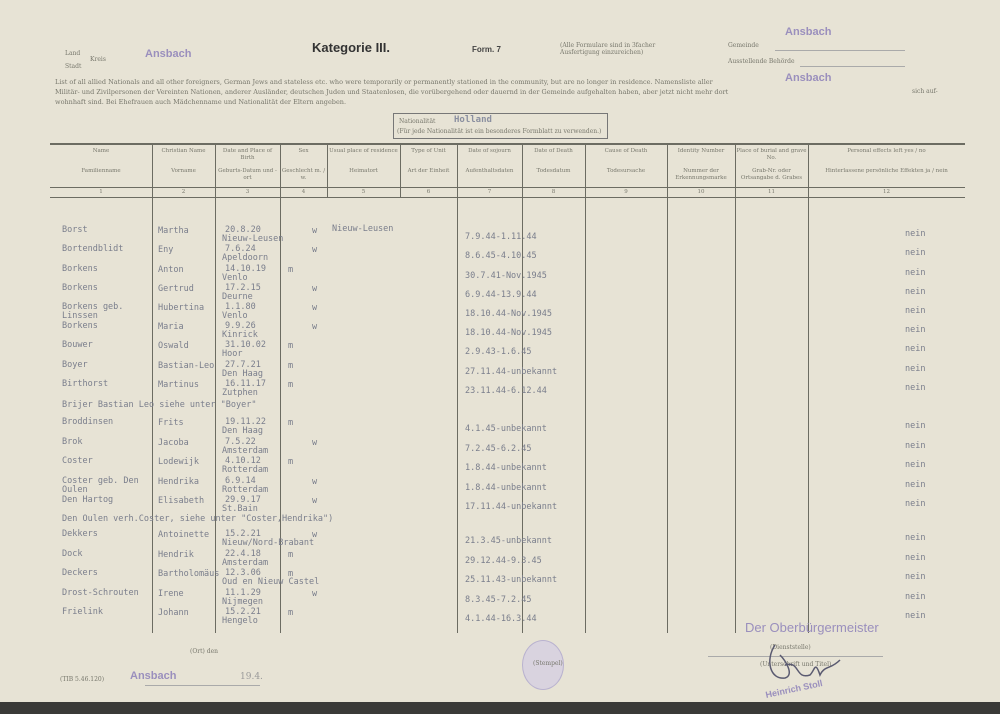  What do you see at coordinates (176, 555) in the screenshot?
I see `christian-name: Hendrik` at bounding box center [176, 555].